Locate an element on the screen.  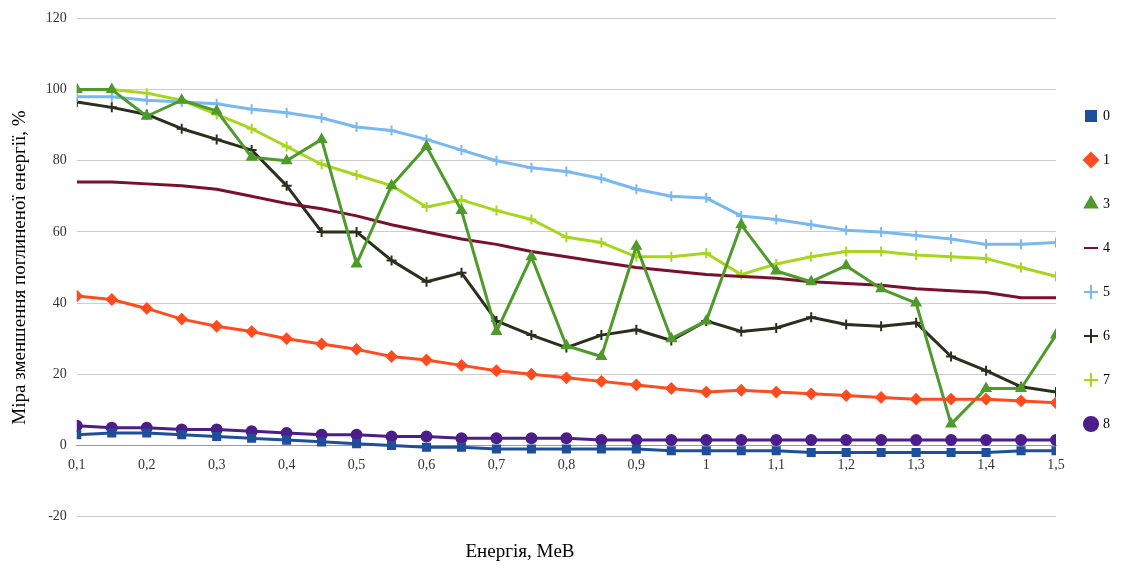
legend-label: 1 is located at coordinates (1106, 159).